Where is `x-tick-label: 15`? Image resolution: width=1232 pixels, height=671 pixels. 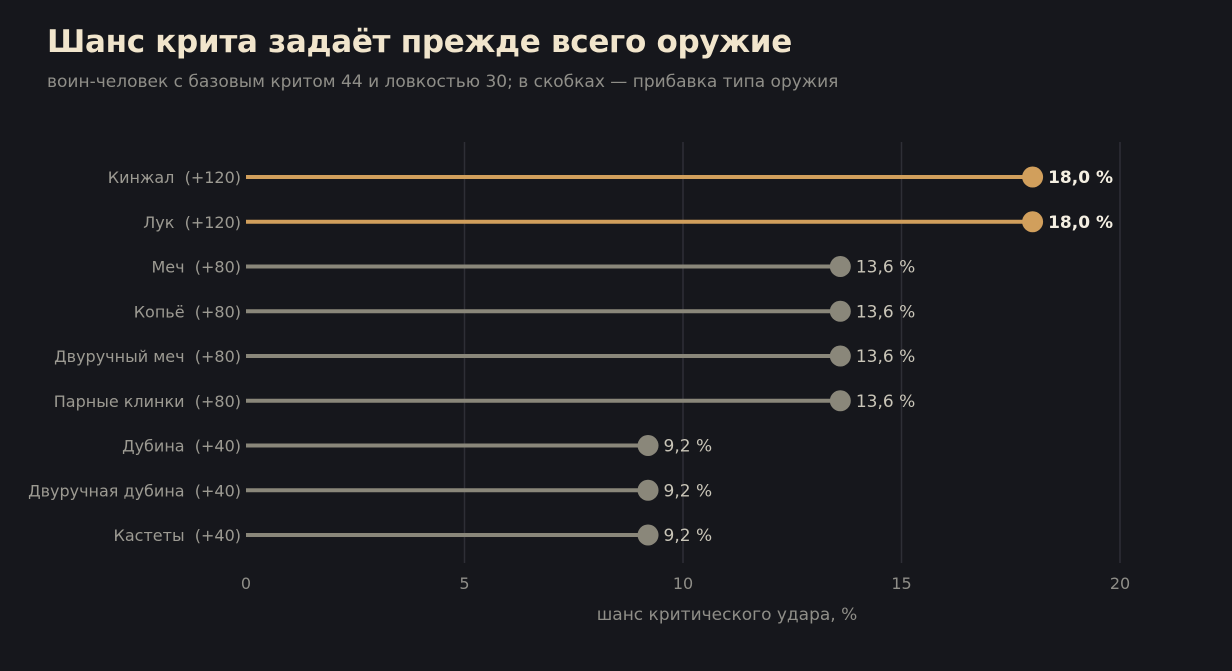 x-tick-label: 15 is located at coordinates (901, 583).